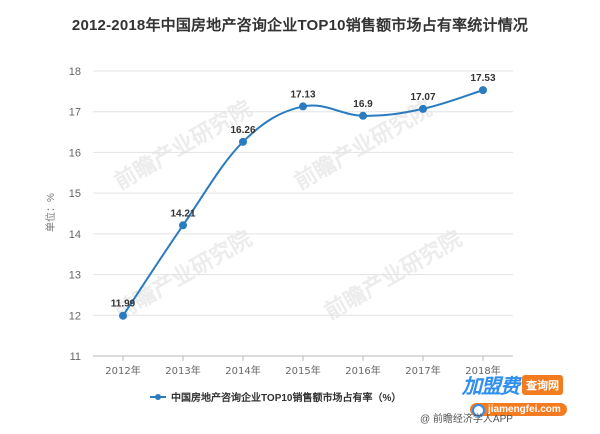 The image size is (600, 434). What do you see at coordinates (51, 212) in the screenshot?
I see `y-axis-label: 单位：%` at bounding box center [51, 212].